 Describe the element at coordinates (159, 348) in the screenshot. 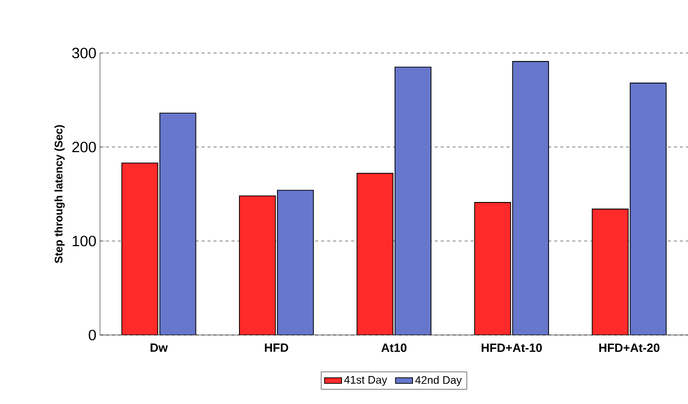

I see `x-tick-label: Dw` at that location.